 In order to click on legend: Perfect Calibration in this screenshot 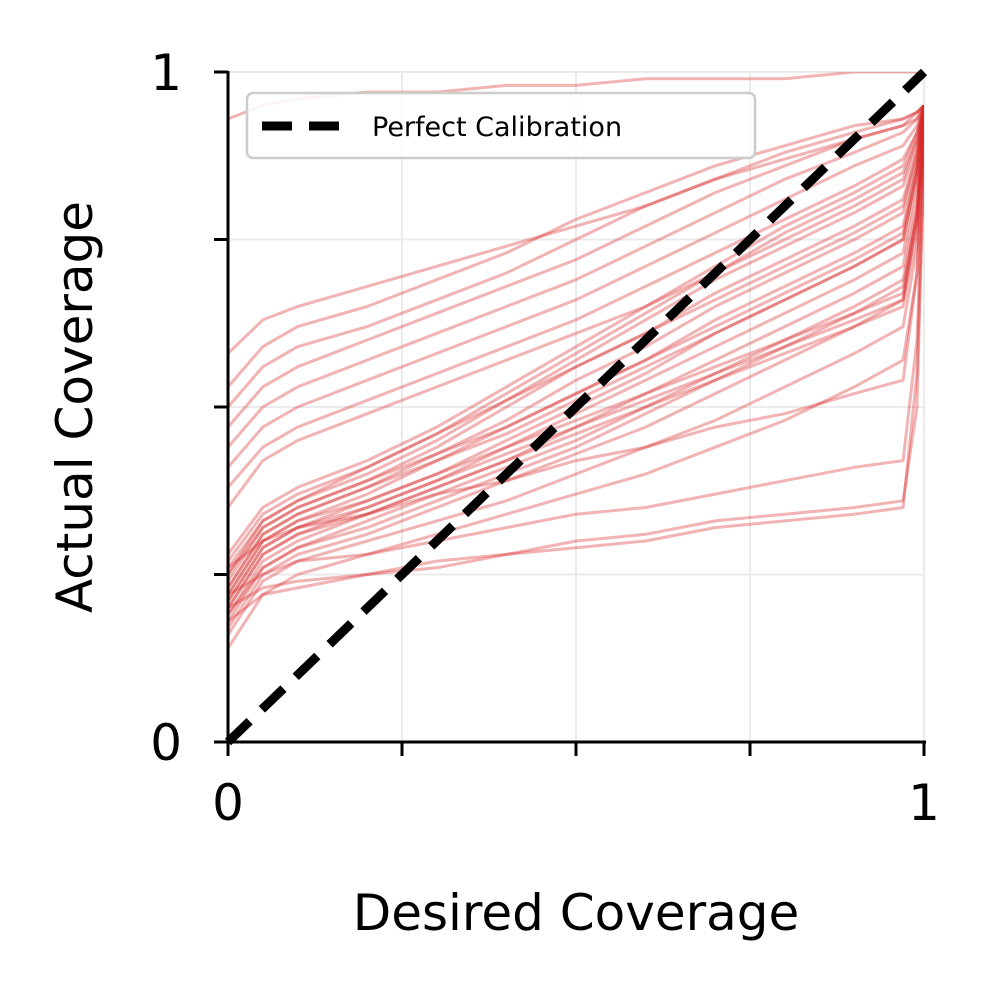, I will do `click(501, 125)`.